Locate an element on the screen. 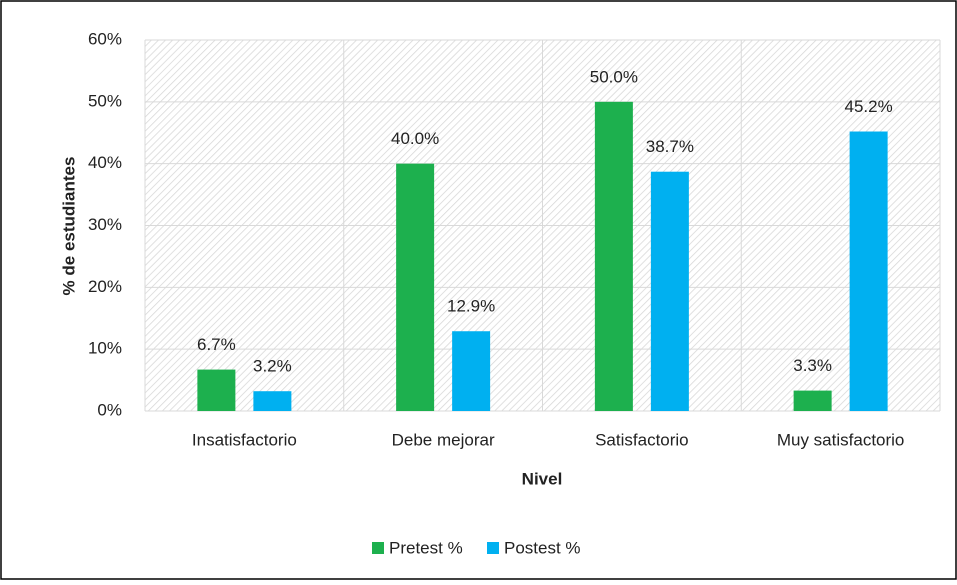 The image size is (957, 585). x-axis-label: Nivel is located at coordinates (542, 478).